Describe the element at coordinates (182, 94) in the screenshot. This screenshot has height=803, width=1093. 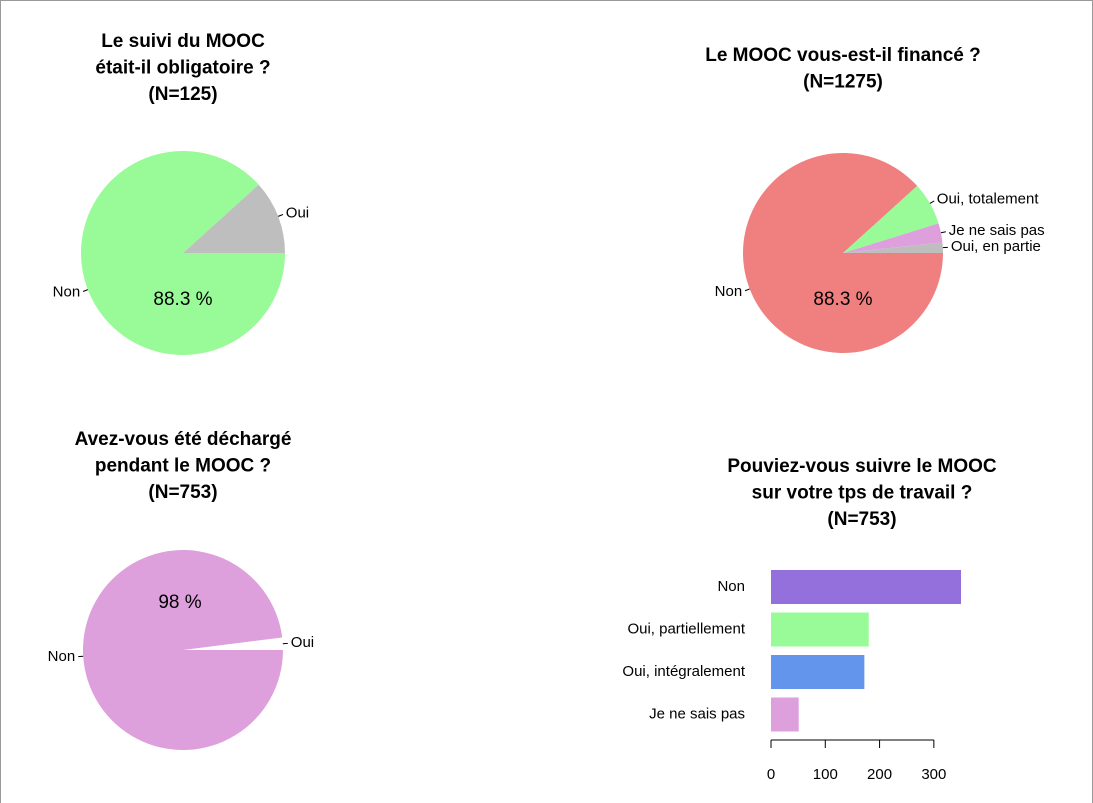
I see `chart-title: (N=125)` at that location.